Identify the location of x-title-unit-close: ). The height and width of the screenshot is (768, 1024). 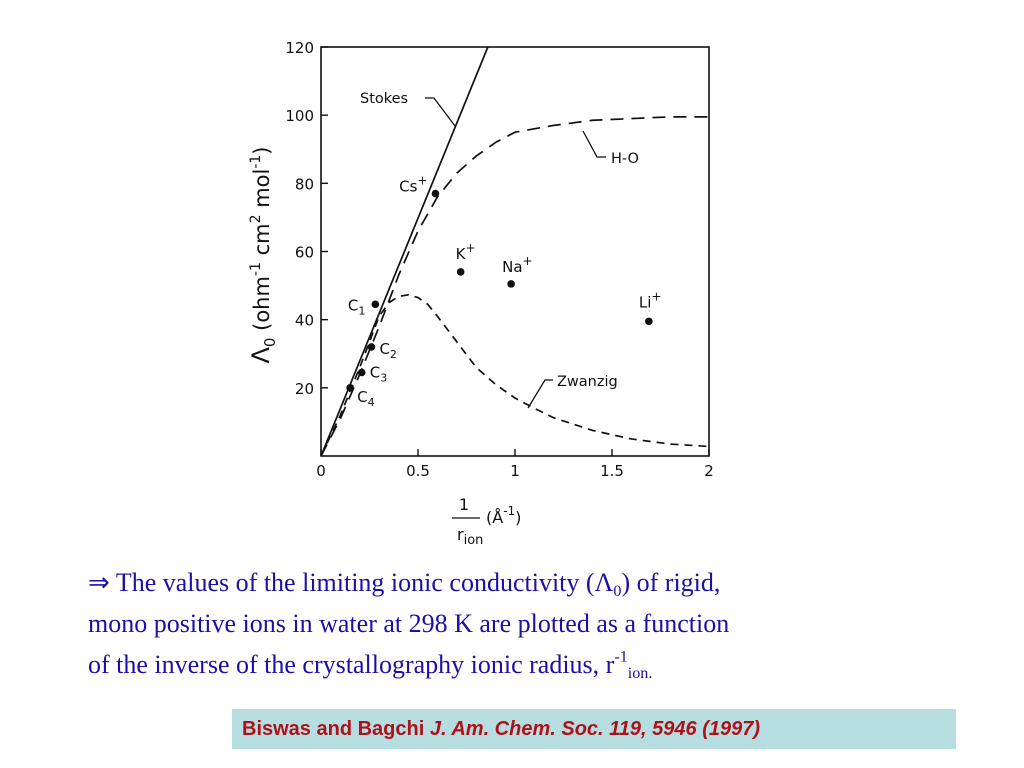
(518, 517).